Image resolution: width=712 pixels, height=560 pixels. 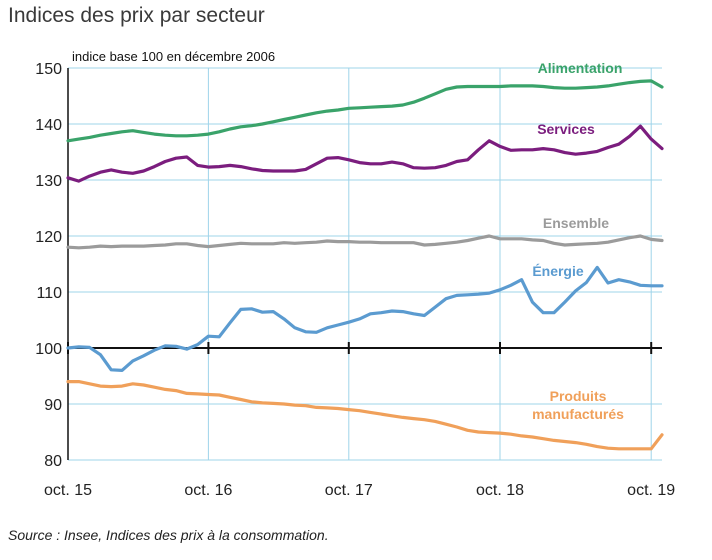 I want to click on y-tick-label: 120, so click(x=48, y=237).